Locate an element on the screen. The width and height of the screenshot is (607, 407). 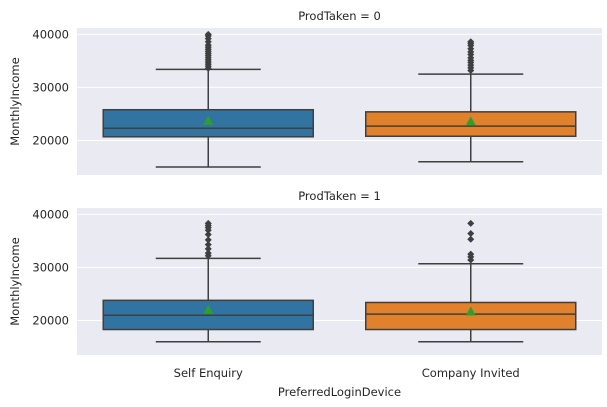
y-axis-label-top: MonthlyIncome is located at coordinates (15, 101).